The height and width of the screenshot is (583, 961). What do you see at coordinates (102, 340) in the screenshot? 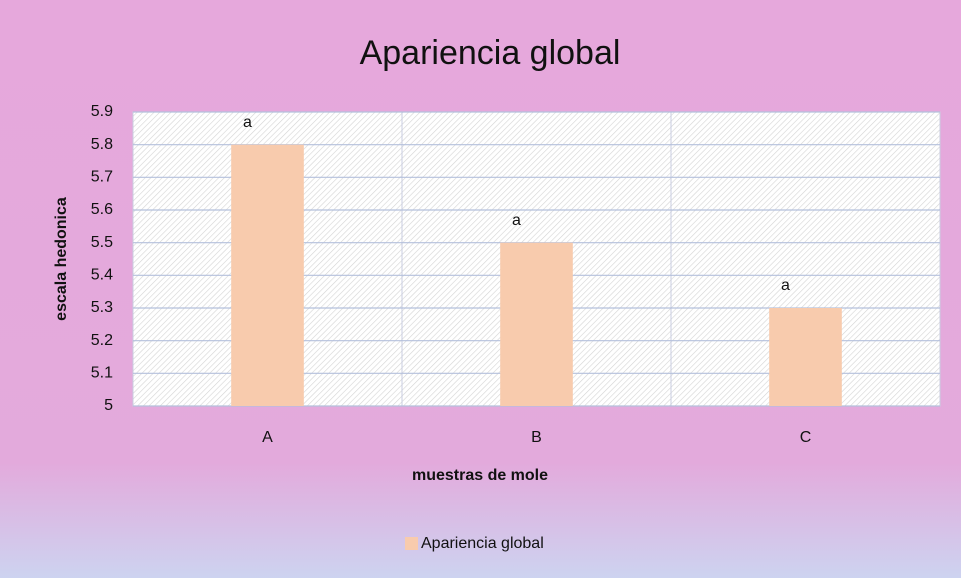
I see `y-tick-label: 5.2` at bounding box center [102, 340].